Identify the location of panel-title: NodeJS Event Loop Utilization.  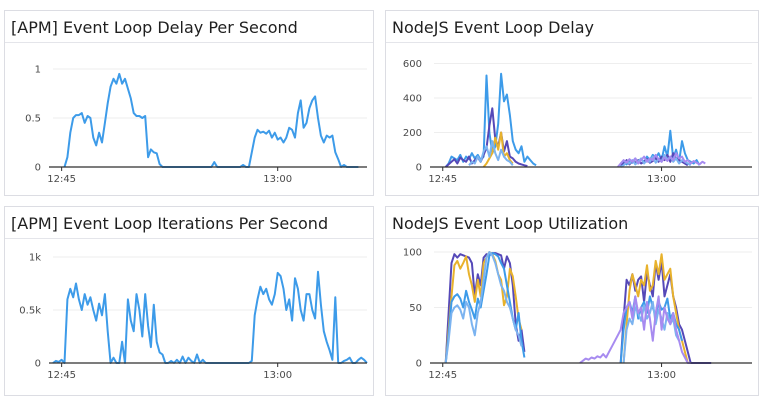
(572, 223).